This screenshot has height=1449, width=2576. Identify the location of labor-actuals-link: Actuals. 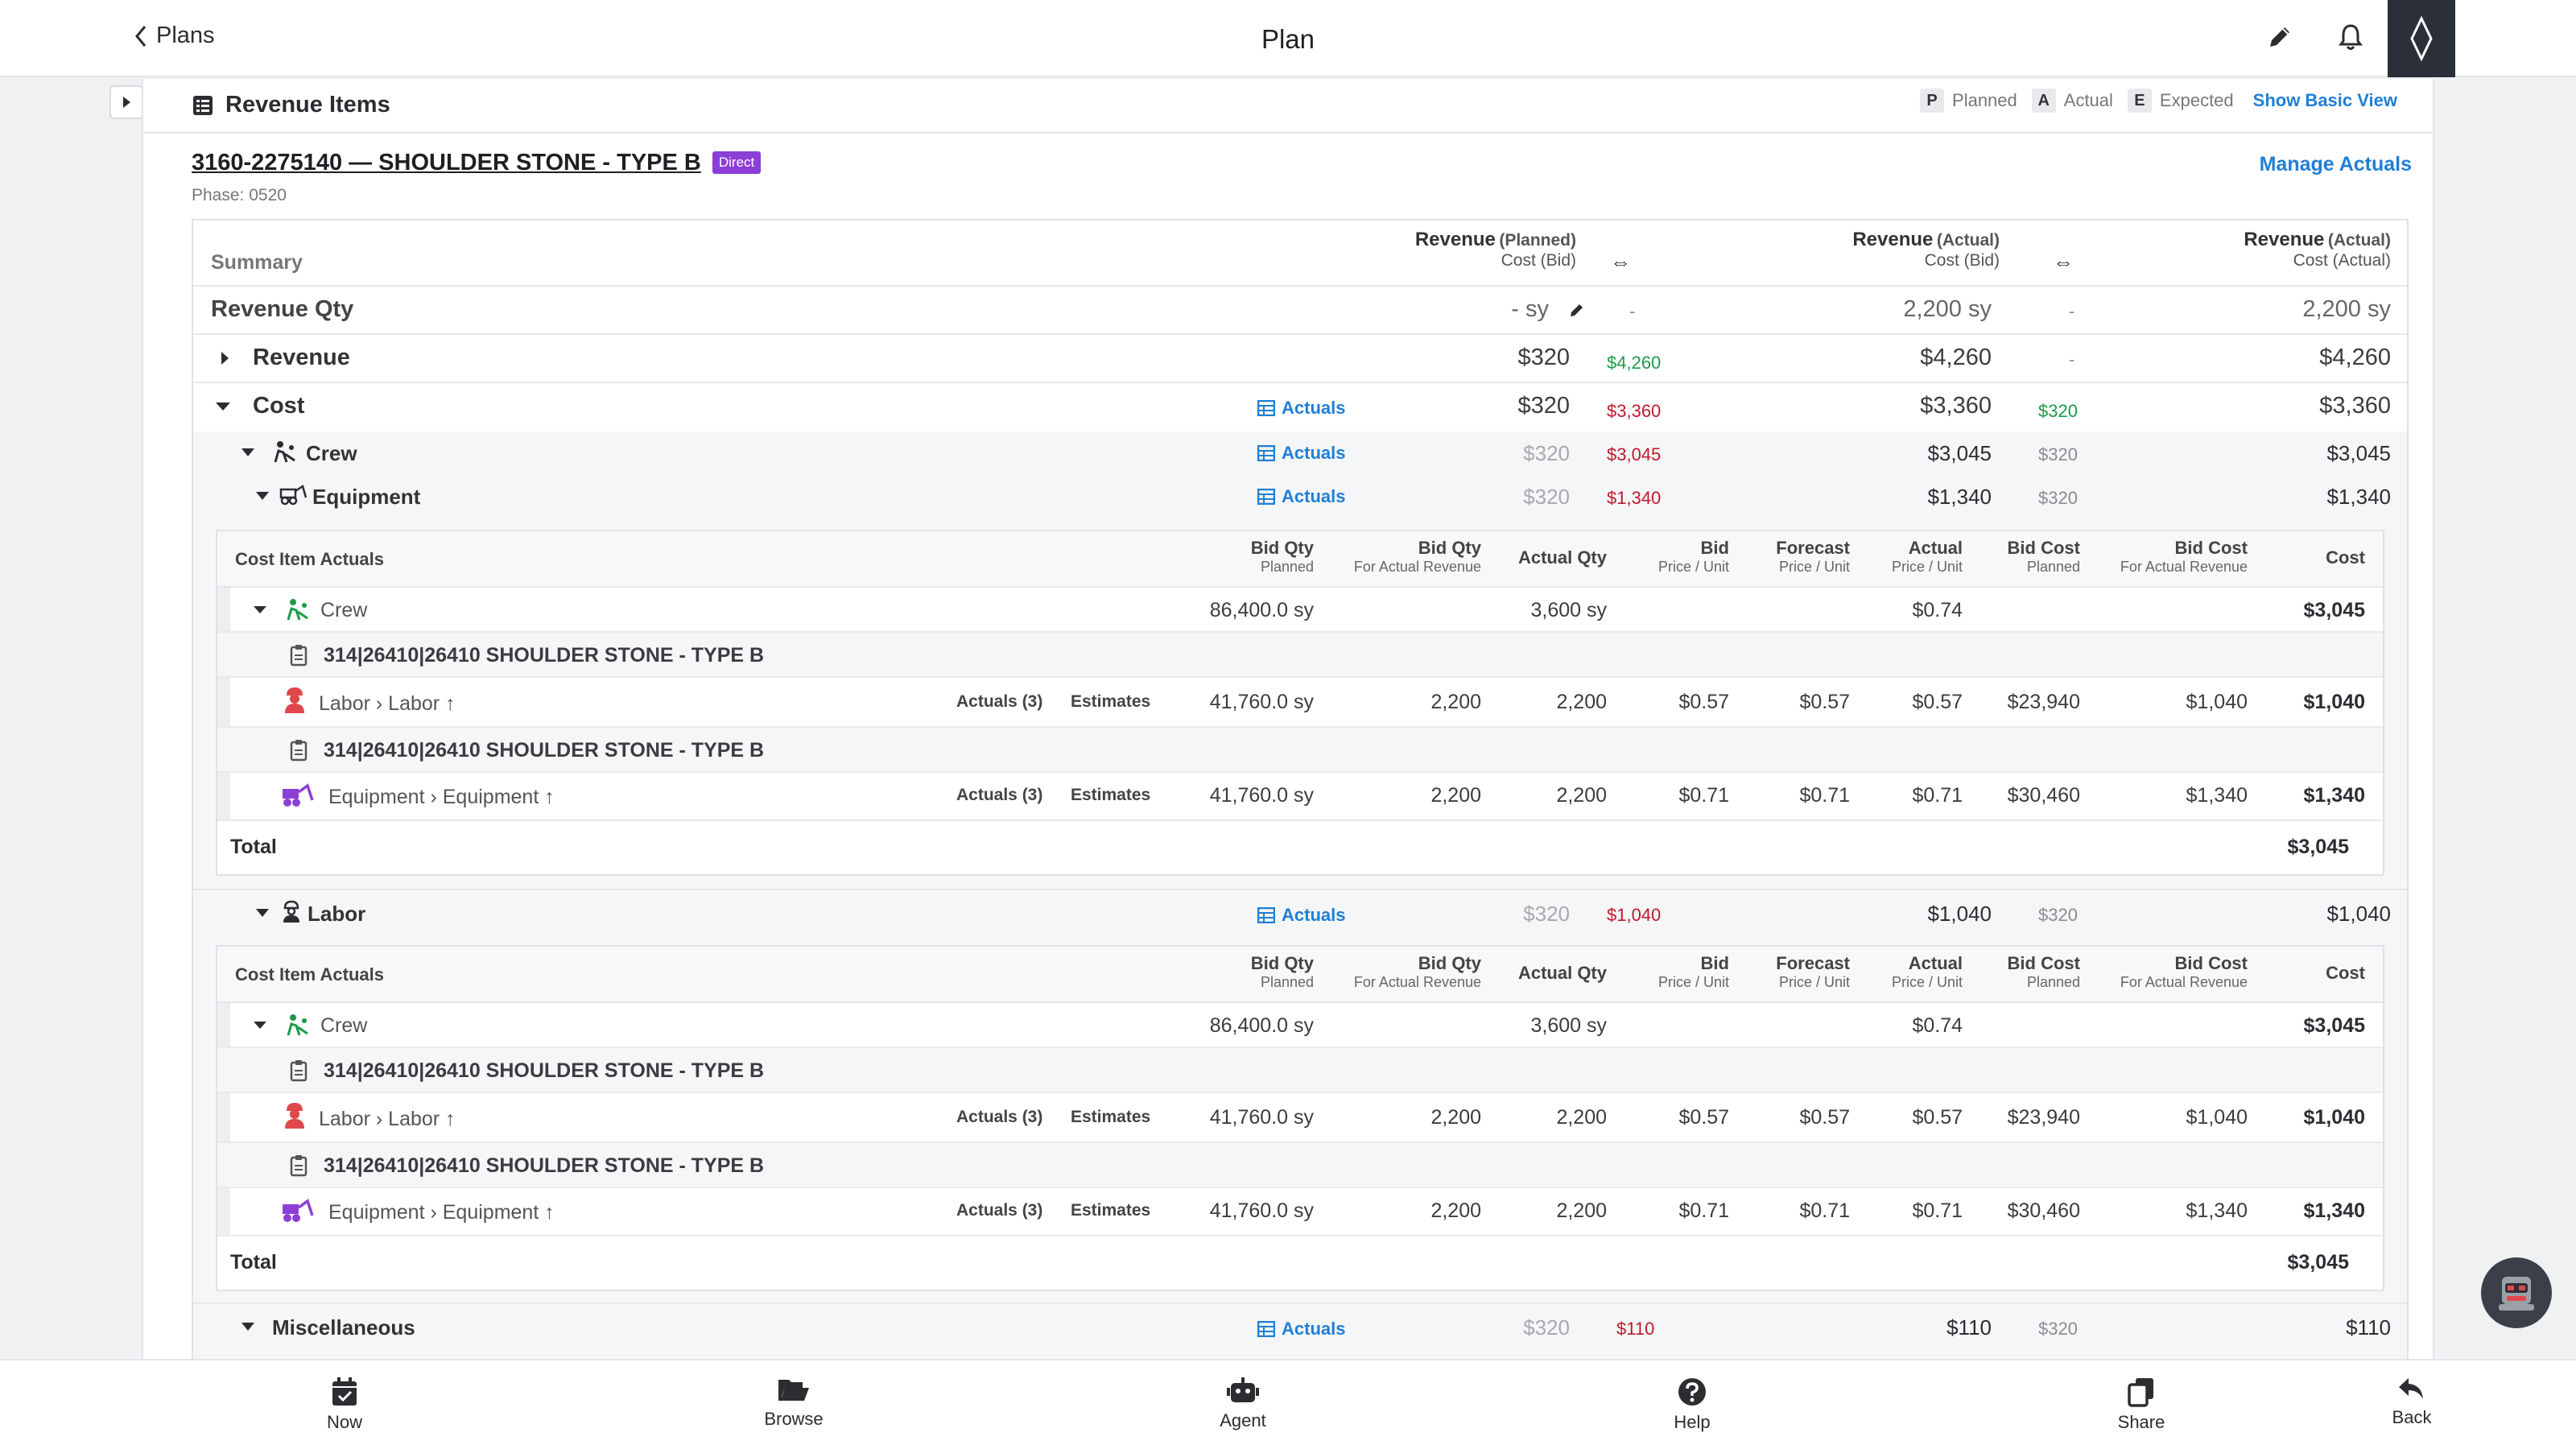
(1301, 915).